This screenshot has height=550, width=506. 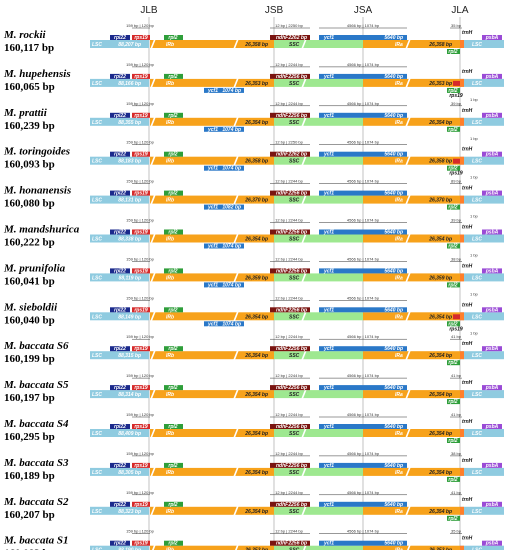 I want to click on lsc-length: 88,305 bp, so click(x=129, y=473).